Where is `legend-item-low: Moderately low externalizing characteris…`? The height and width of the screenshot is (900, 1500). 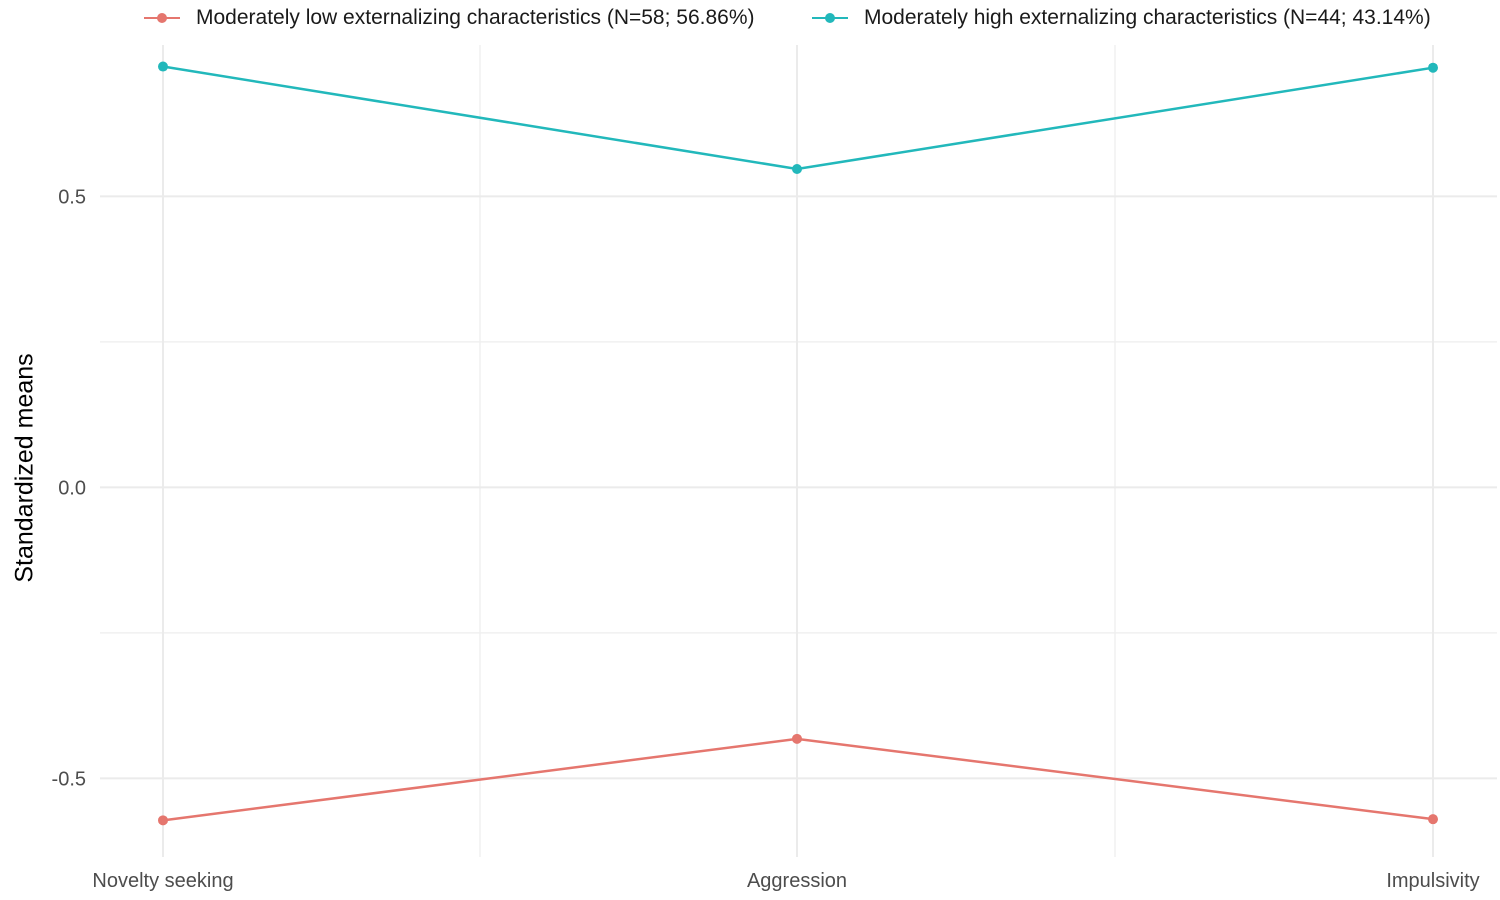 legend-item-low: Moderately low externalizing characteris… is located at coordinates (448, 18).